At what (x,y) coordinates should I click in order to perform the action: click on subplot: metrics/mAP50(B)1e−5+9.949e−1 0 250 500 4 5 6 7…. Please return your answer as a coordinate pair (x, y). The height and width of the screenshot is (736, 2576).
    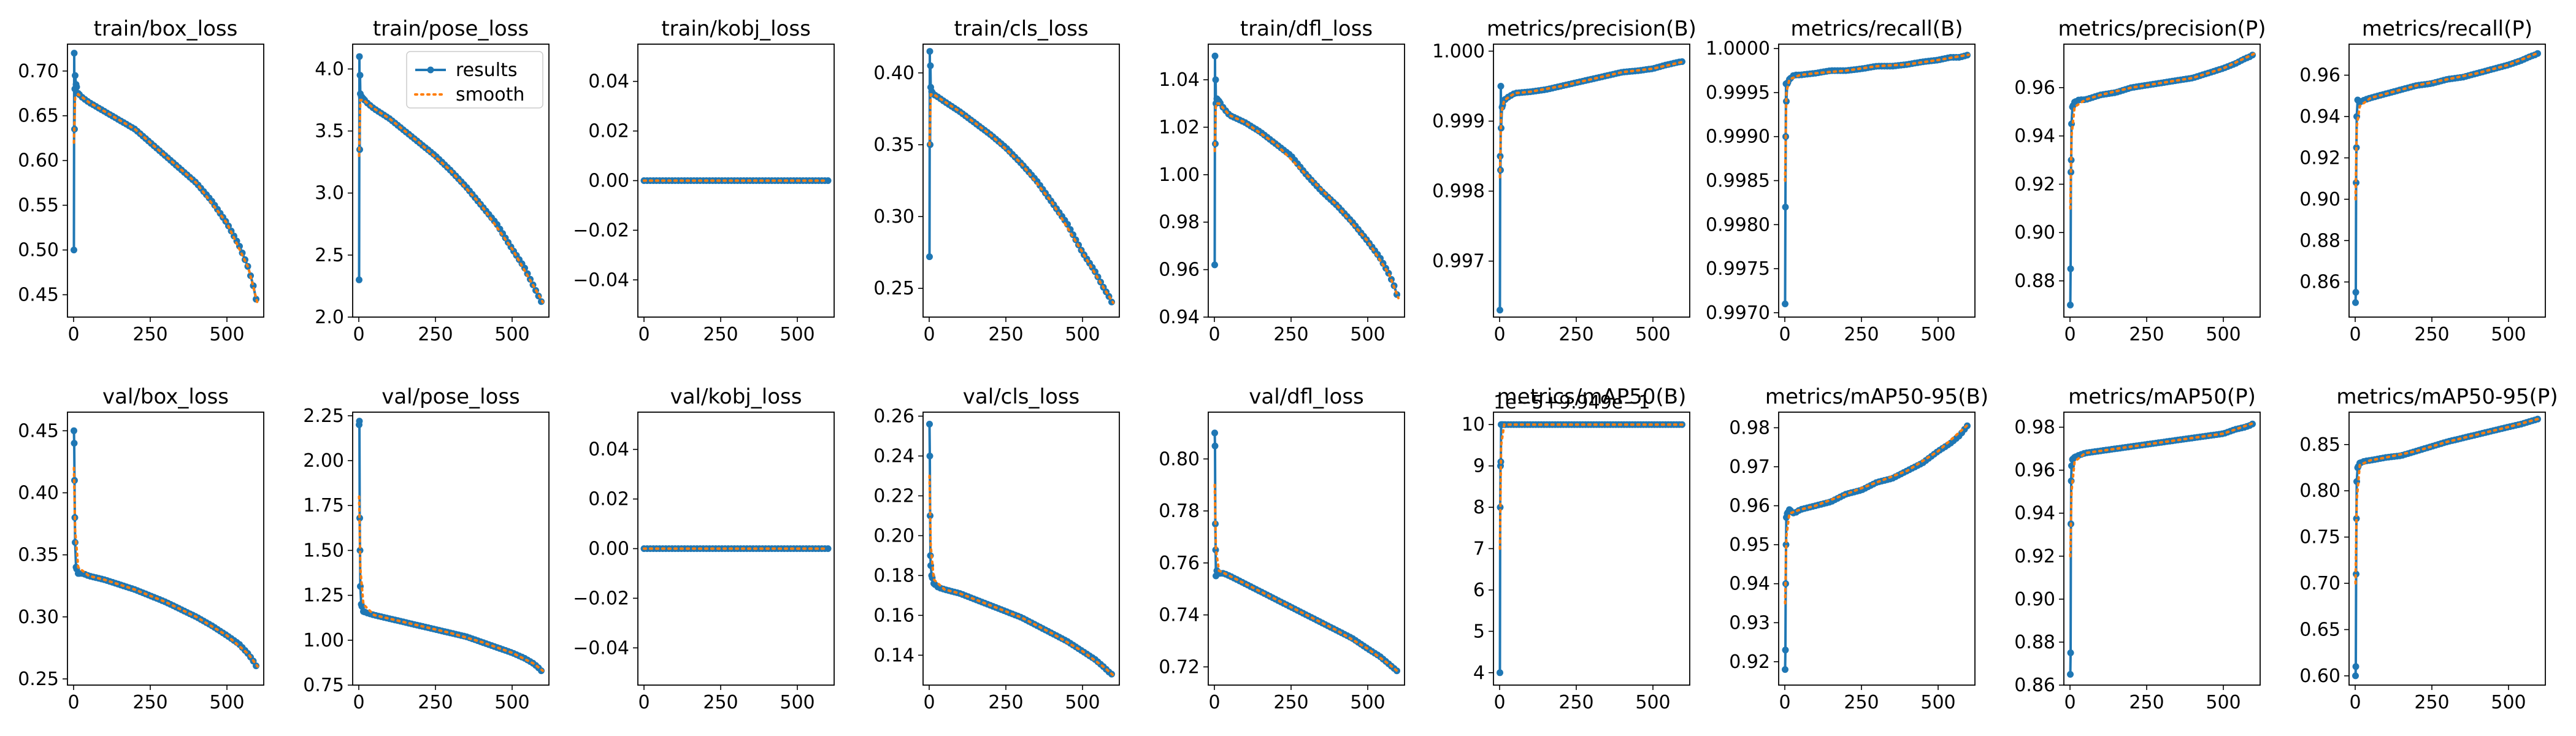
    Looking at the image, I should click on (1576, 549).